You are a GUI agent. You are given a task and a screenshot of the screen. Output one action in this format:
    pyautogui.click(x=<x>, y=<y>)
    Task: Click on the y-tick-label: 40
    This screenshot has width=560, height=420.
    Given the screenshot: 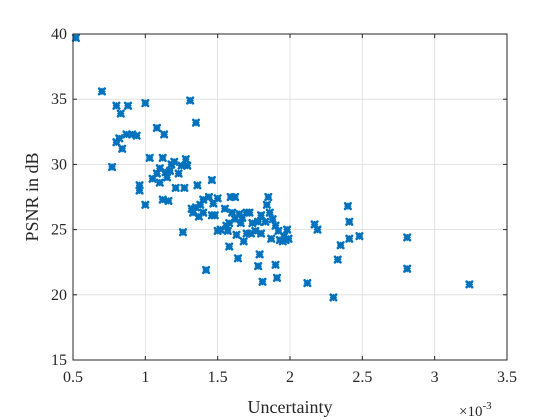 What is the action you would take?
    pyautogui.click(x=59, y=34)
    